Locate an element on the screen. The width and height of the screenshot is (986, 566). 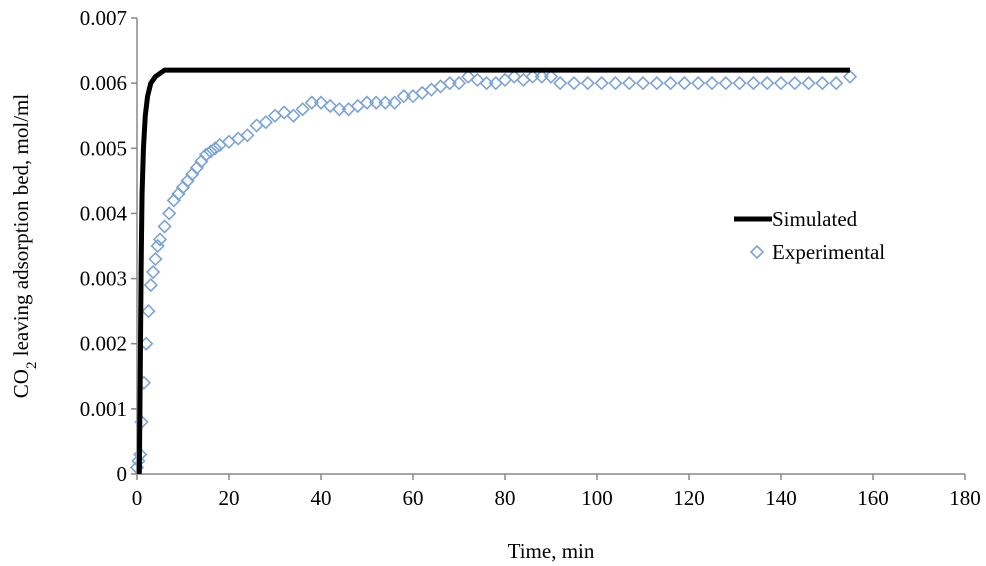
x-tick-label: 120 is located at coordinates (689, 498).